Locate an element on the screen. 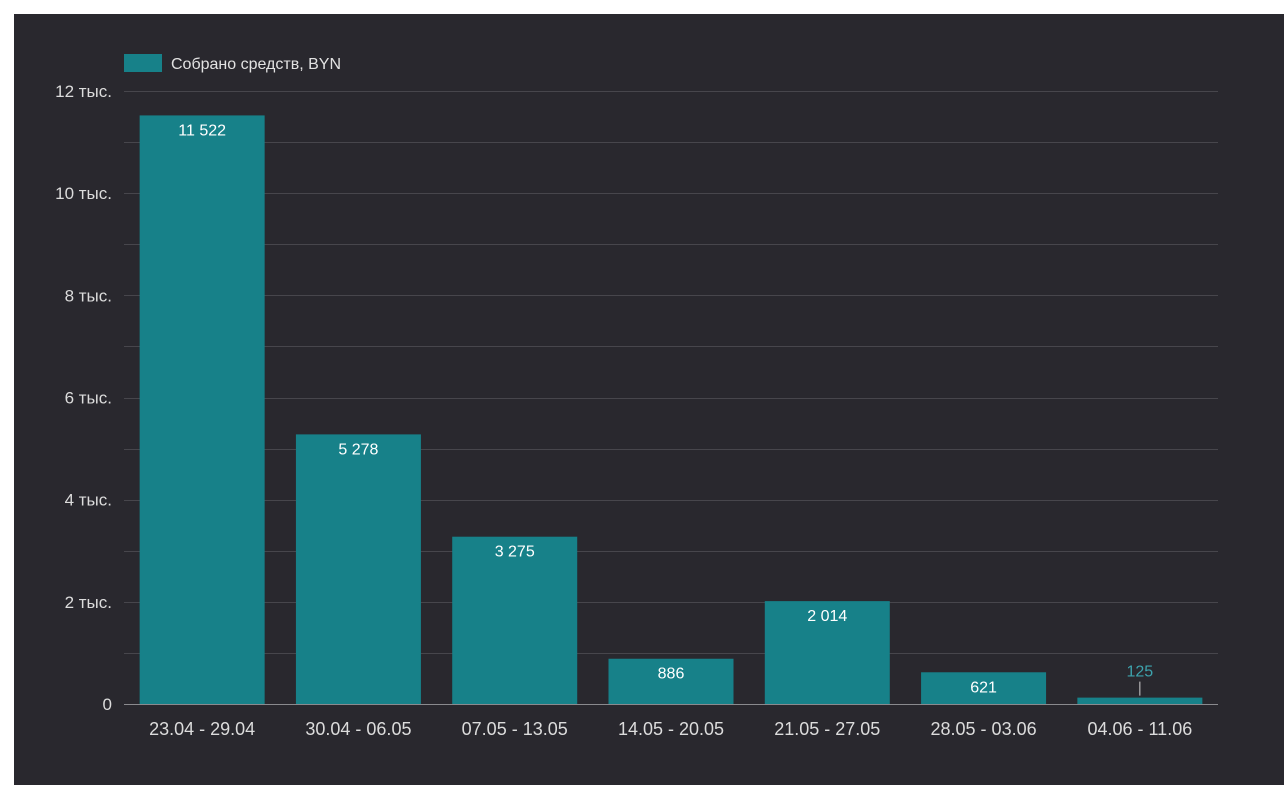 The height and width of the screenshot is (785, 1284). bar-value-label: 886 is located at coordinates (671, 674).